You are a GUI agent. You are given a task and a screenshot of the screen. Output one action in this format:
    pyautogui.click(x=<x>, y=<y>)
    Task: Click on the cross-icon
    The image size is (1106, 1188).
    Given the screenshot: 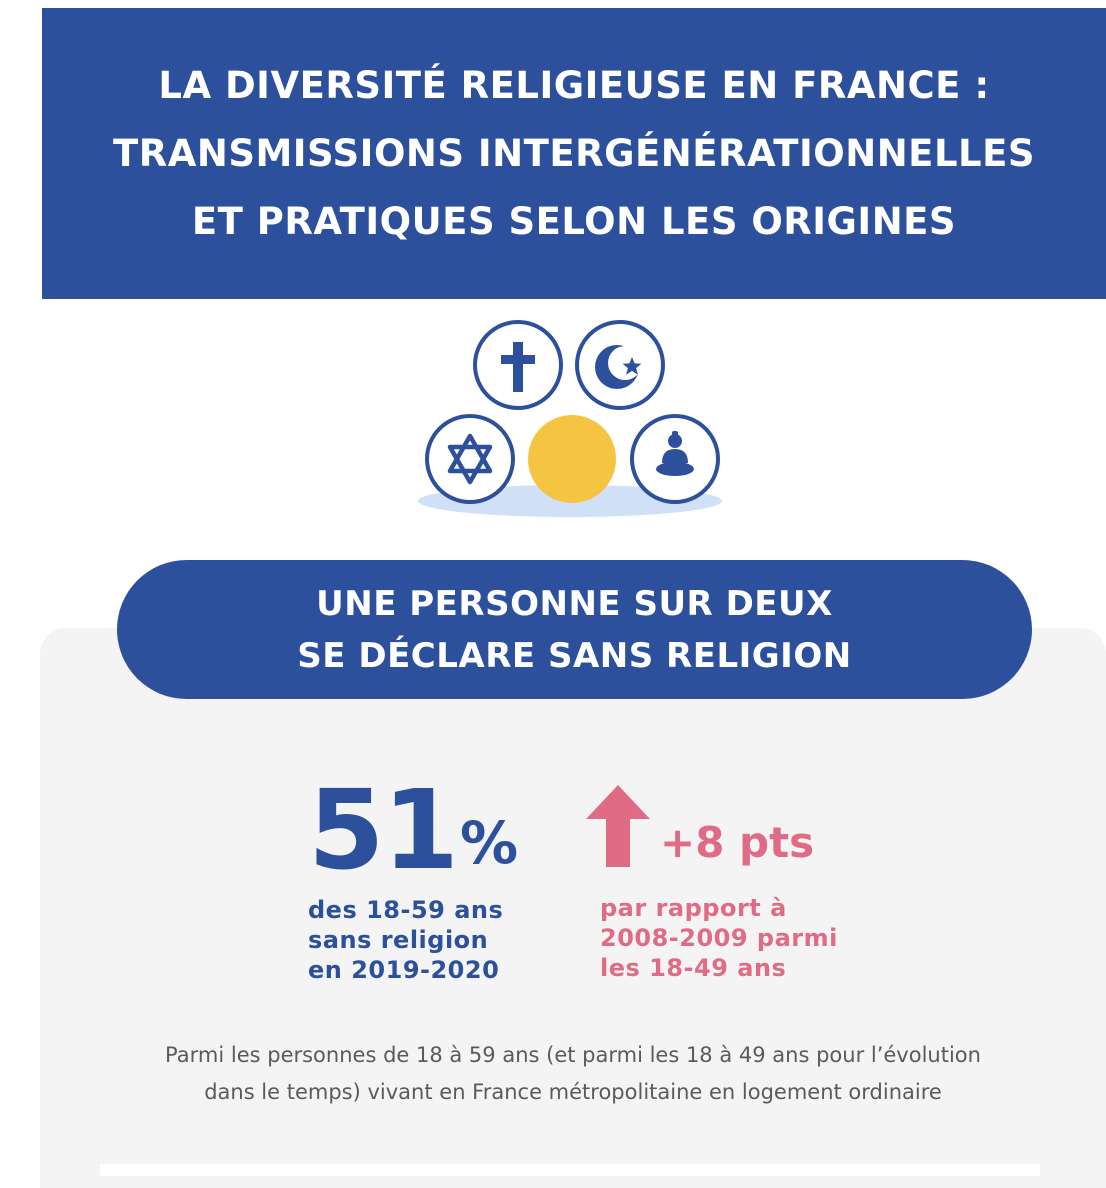 What is the action you would take?
    pyautogui.click(x=518, y=365)
    